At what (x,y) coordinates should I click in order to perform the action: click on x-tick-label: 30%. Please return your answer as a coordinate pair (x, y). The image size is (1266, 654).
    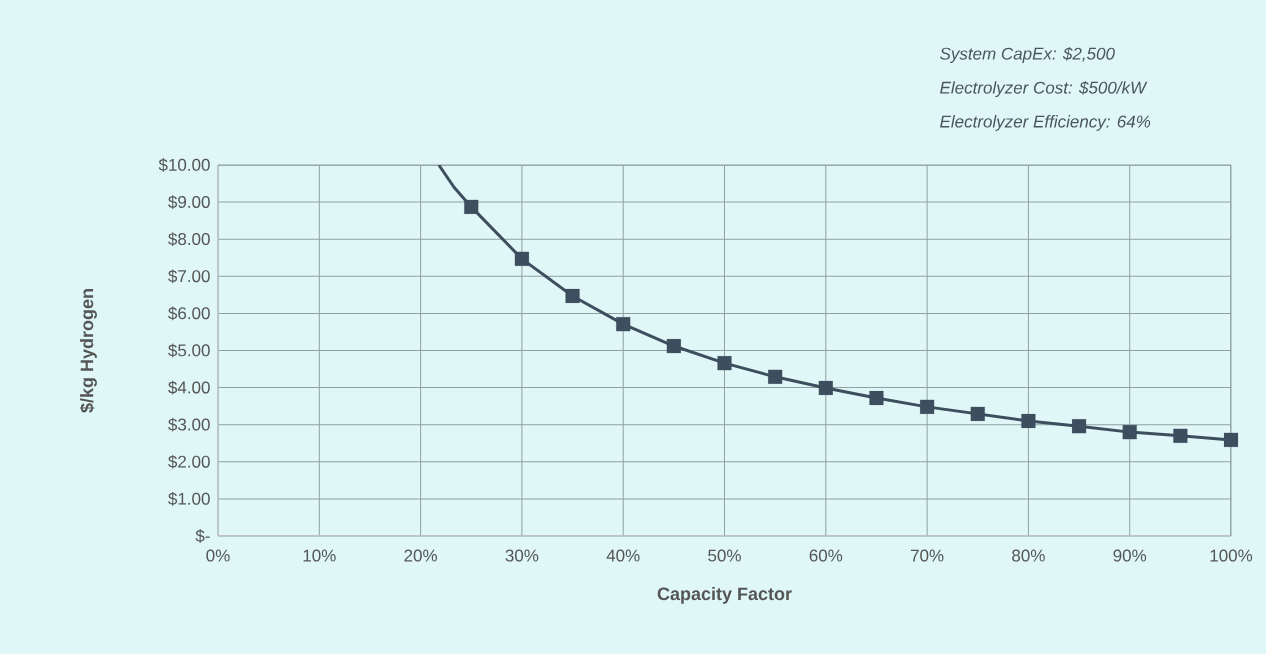
    Looking at the image, I should click on (522, 555).